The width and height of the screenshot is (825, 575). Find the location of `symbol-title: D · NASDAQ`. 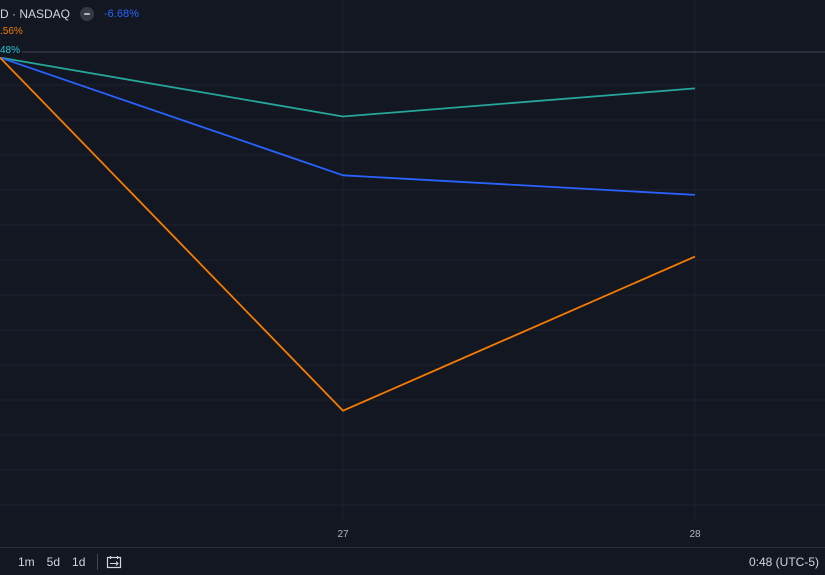

symbol-title: D · NASDAQ is located at coordinates (35, 14).